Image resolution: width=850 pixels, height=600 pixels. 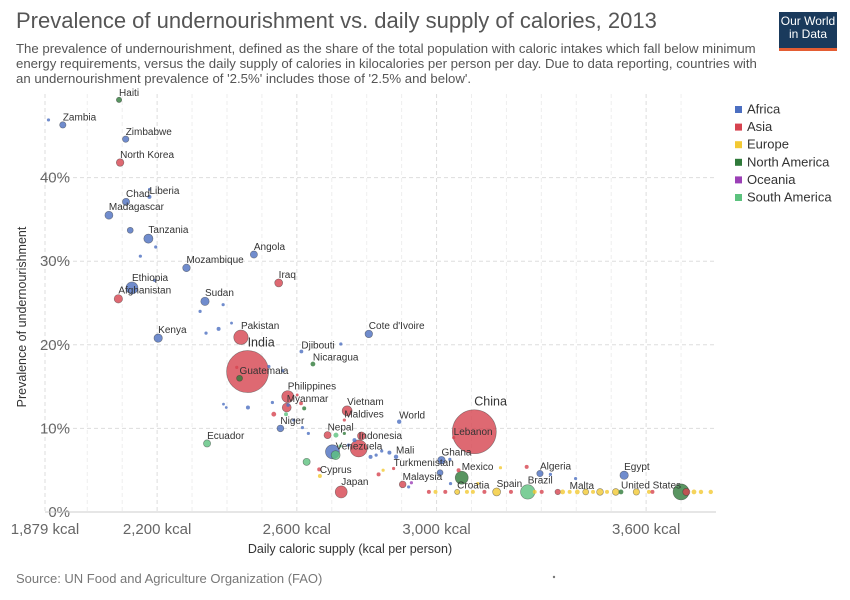 What do you see at coordinates (270, 247) in the screenshot?
I see `point-label: Angola` at bounding box center [270, 247].